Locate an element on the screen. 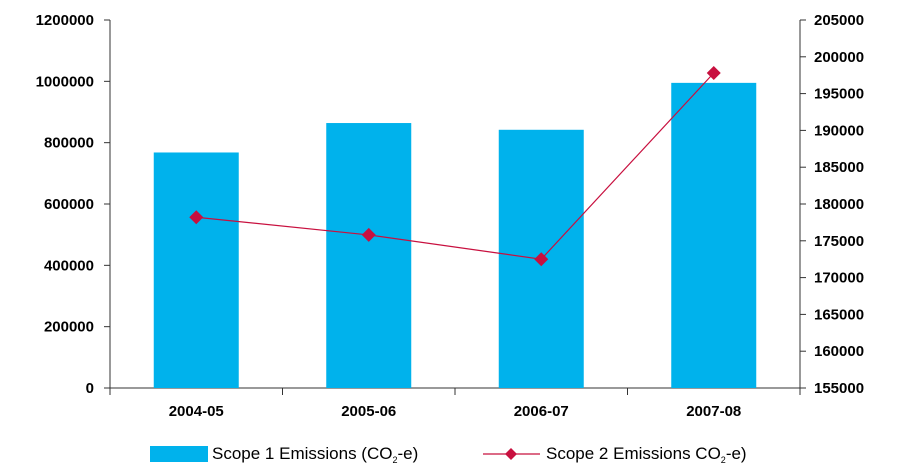 This screenshot has height=469, width=906. y-left-tick-label: 0 is located at coordinates (90, 388).